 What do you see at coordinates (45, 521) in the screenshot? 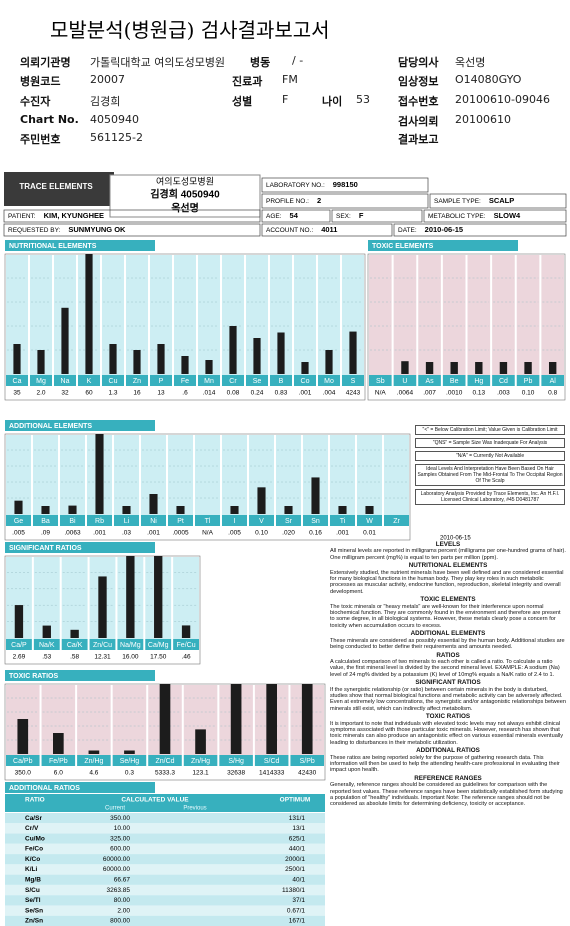
I see `category-label: Ba` at bounding box center [45, 521].